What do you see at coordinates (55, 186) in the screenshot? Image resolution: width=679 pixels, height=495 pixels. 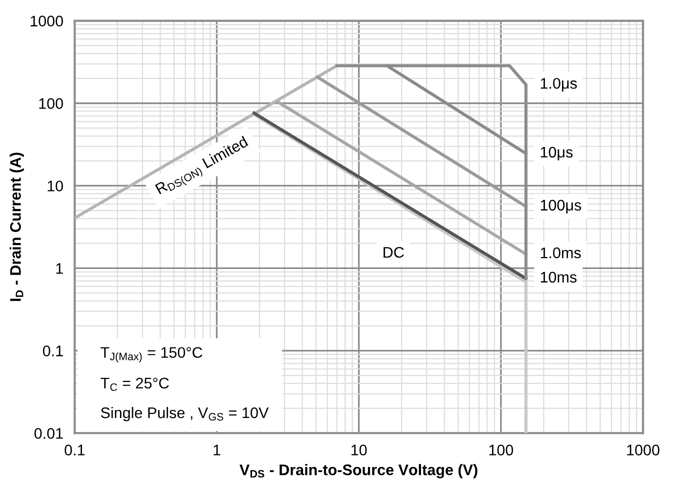 I see `y-tick-label: 10` at bounding box center [55, 186].